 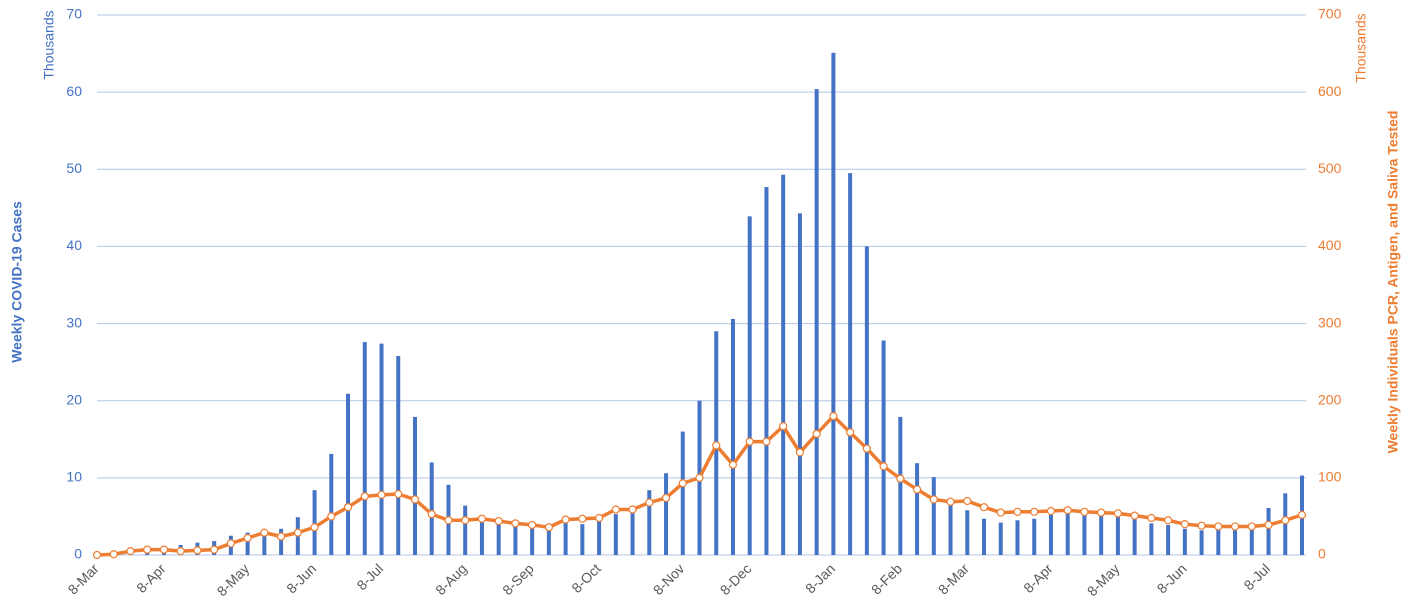 I want to click on y2-tick-label: 700, so click(x=1330, y=14).